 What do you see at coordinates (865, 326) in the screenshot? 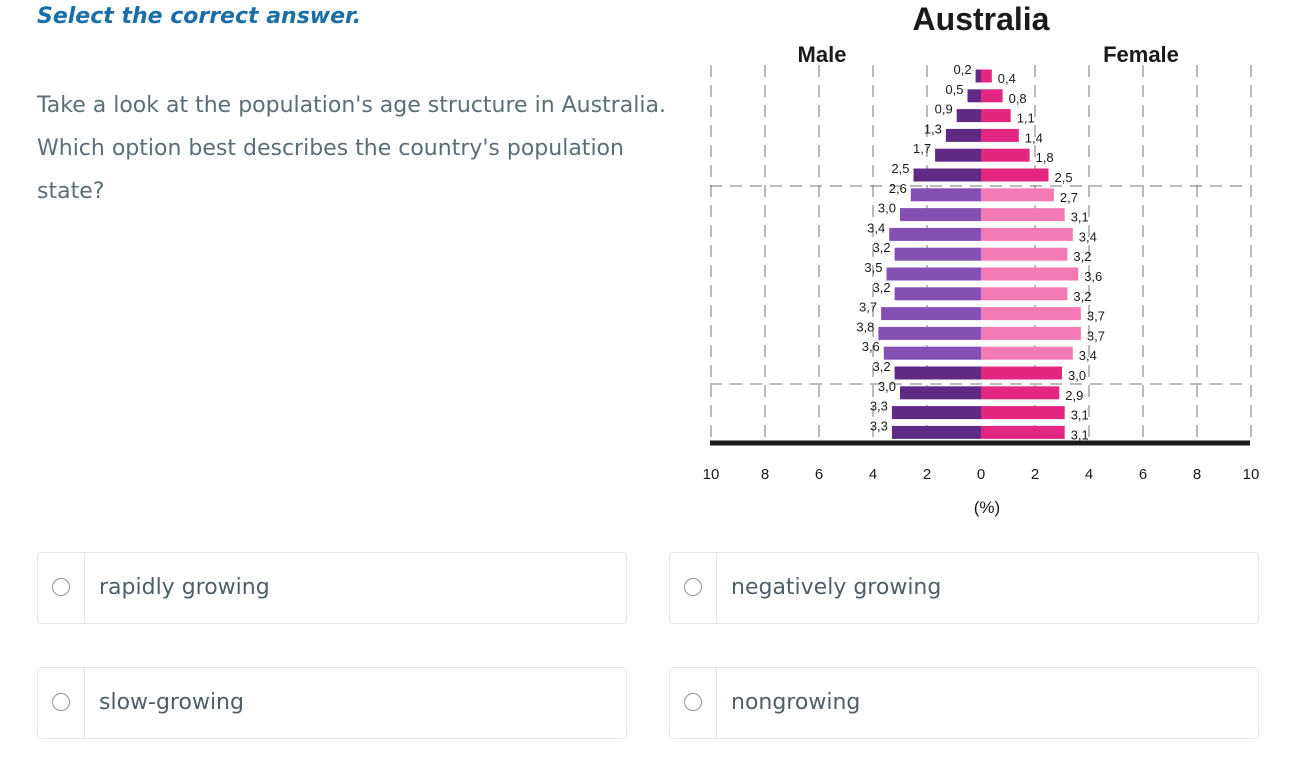
I see `data-label-male: 3,8` at bounding box center [865, 326].